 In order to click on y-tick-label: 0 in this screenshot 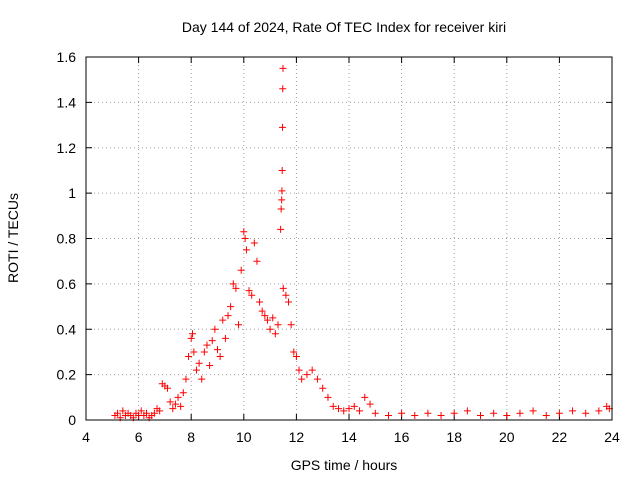, I will do `click(72, 420)`.